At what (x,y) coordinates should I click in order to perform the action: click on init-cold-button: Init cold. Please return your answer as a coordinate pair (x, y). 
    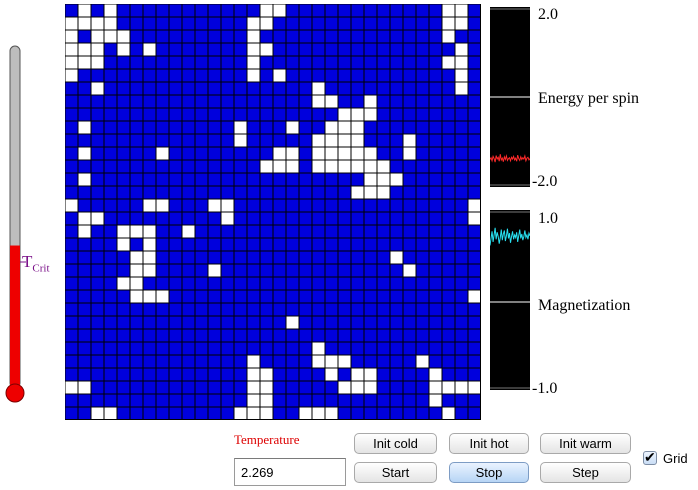
    Looking at the image, I should click on (395, 443).